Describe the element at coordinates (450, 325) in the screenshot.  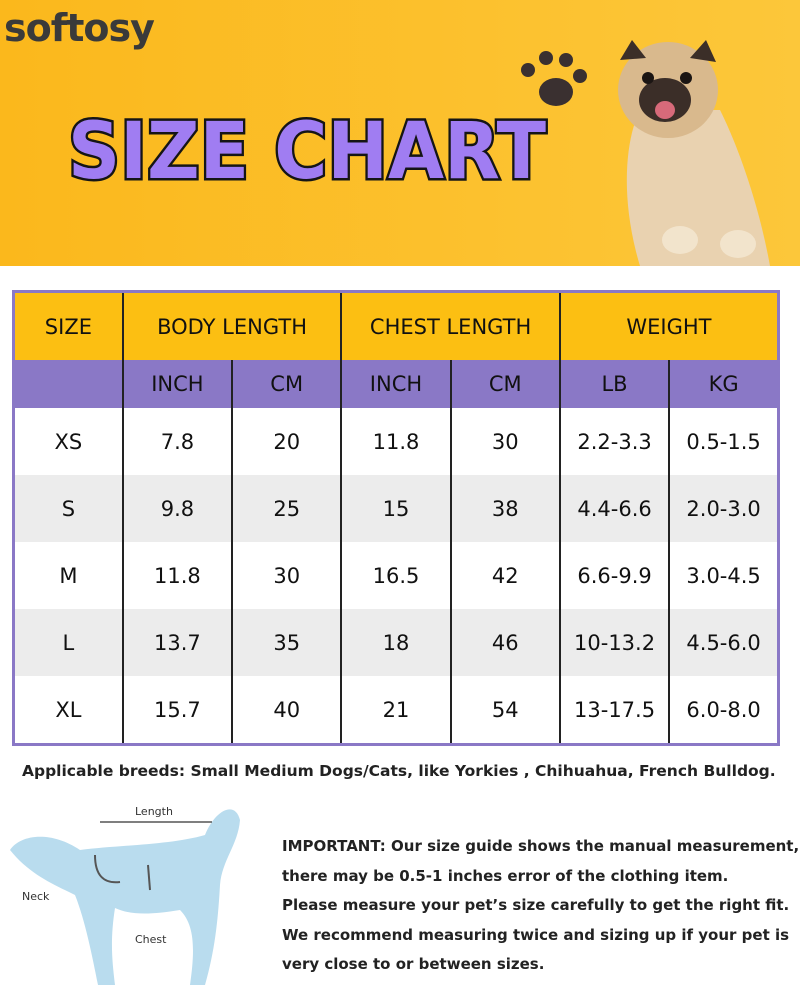
I see `header-cell: CHEST LENGTH` at that location.